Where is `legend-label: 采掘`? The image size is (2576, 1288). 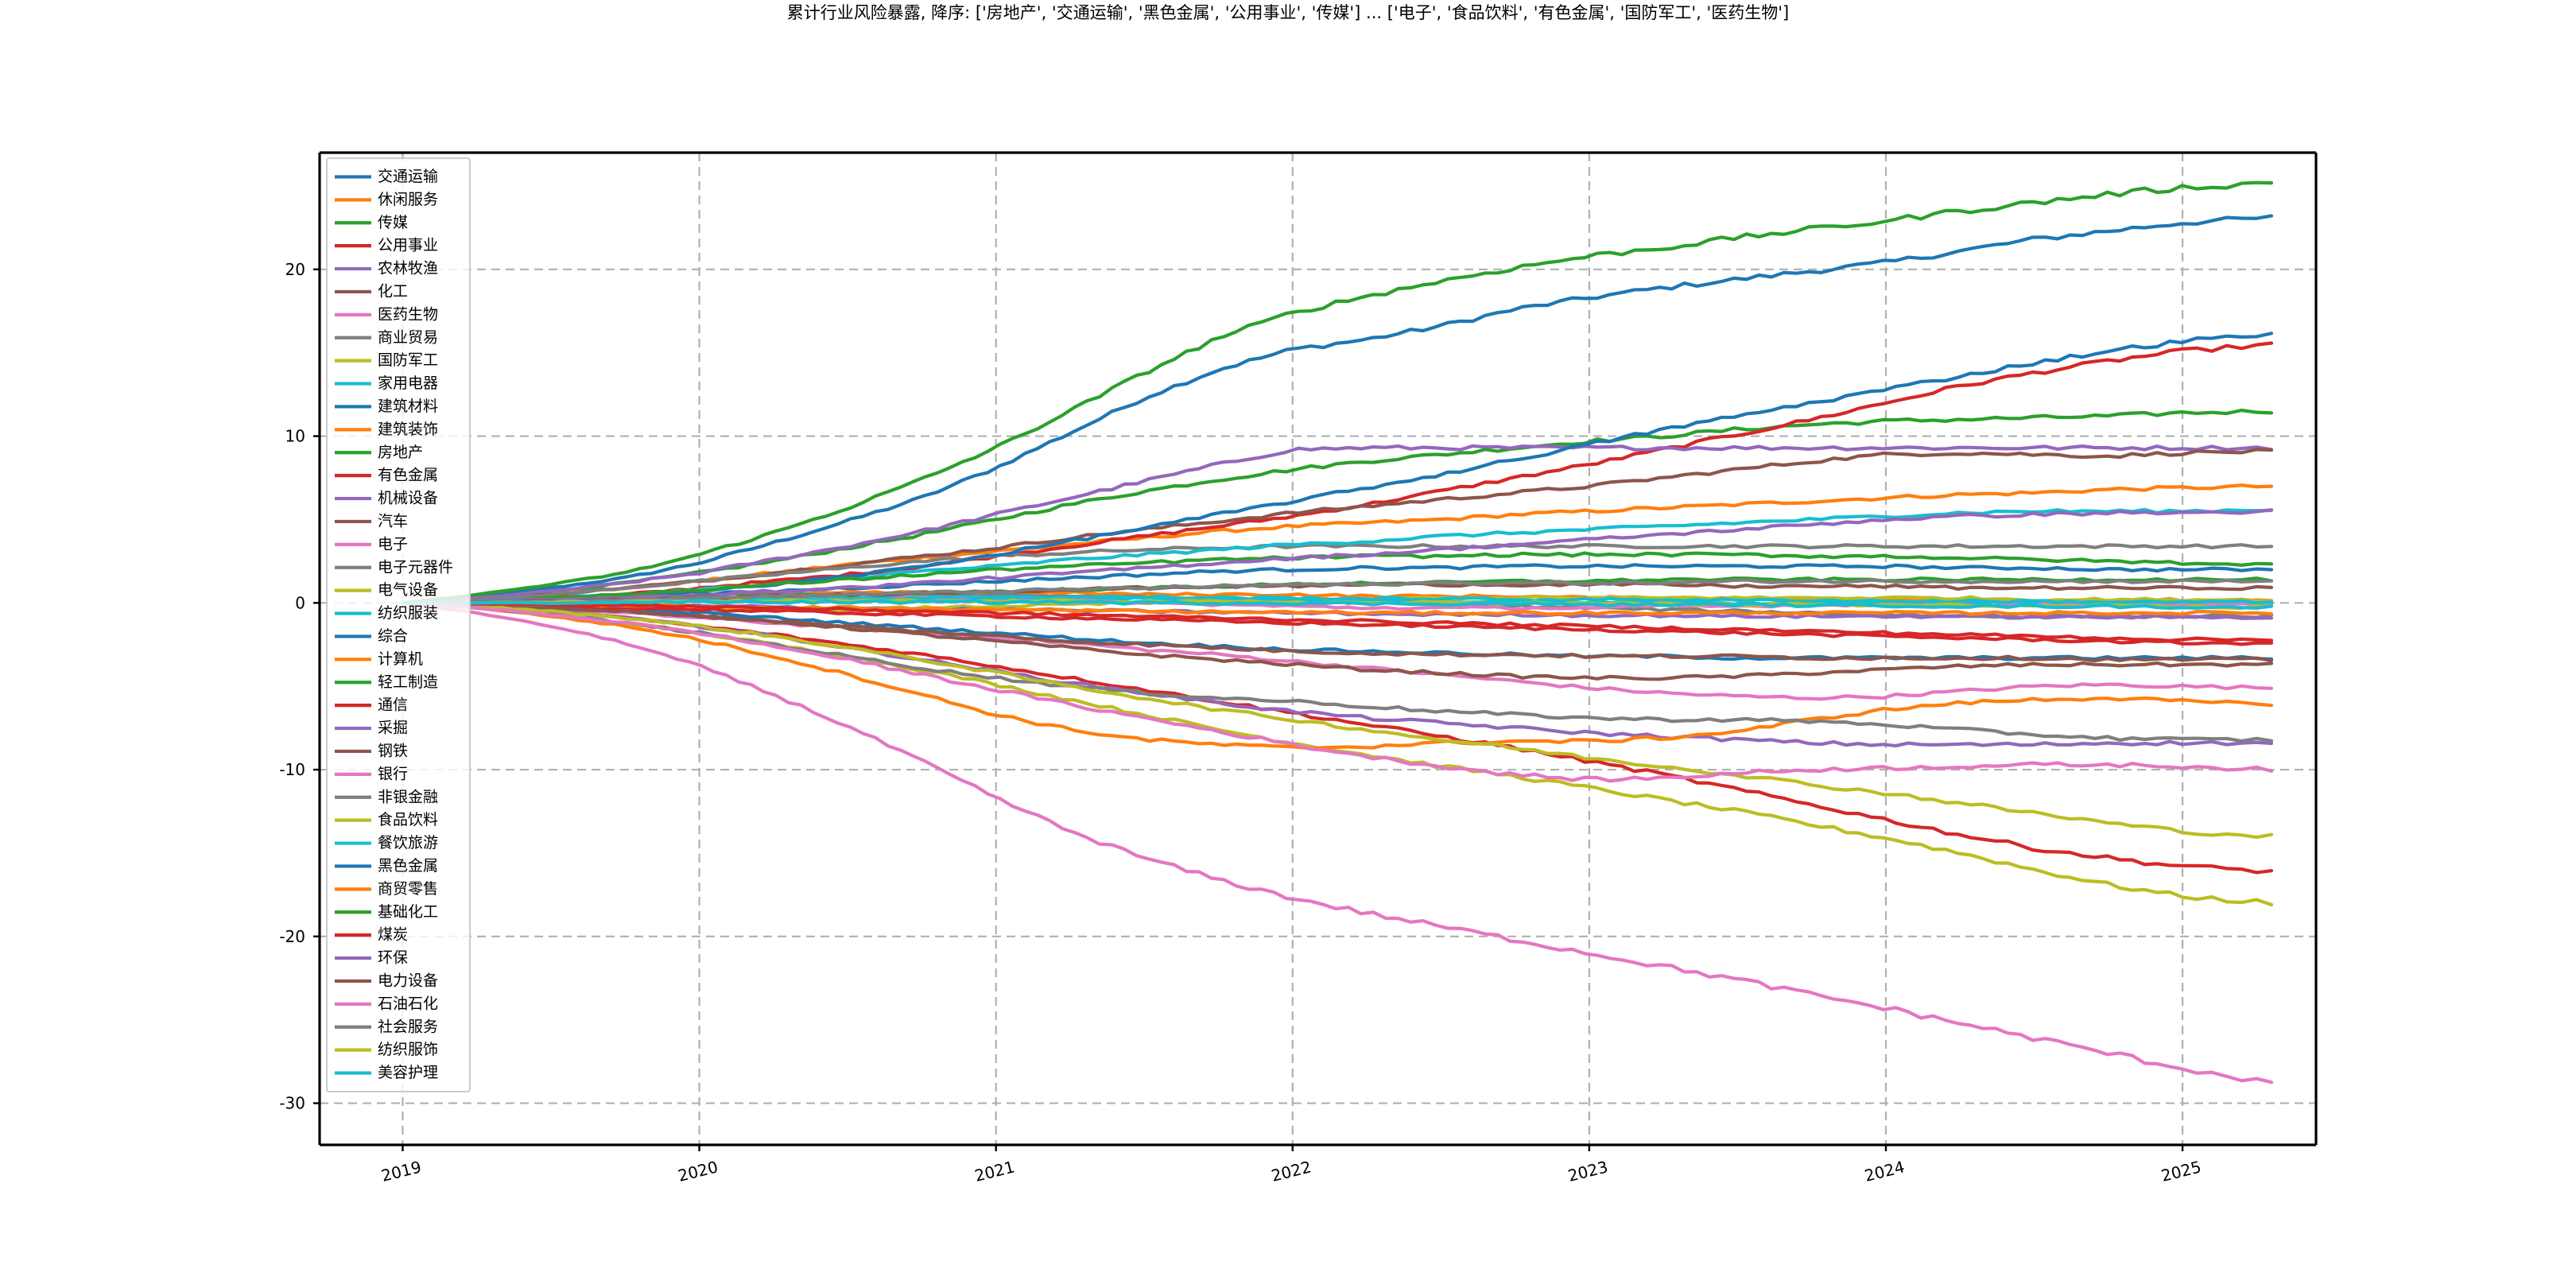 legend-label: 采掘 is located at coordinates (393, 728).